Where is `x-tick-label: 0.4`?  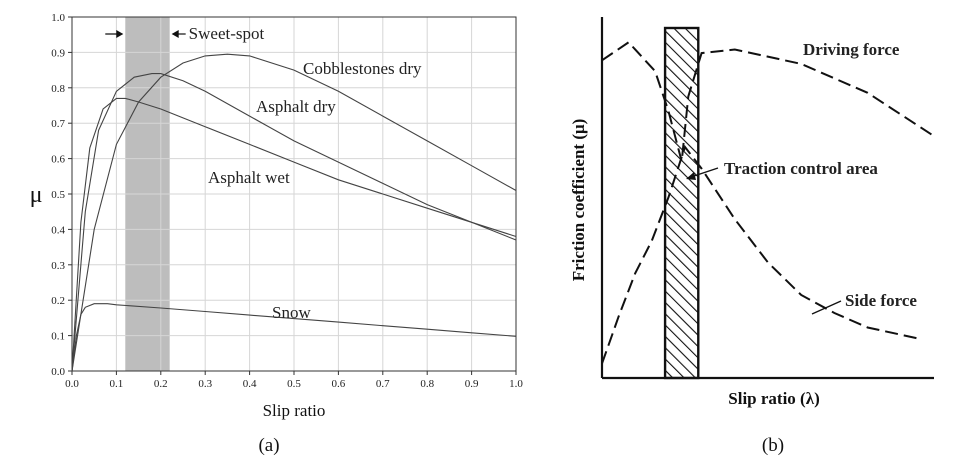
x-tick-label: 0.4 is located at coordinates (250, 384).